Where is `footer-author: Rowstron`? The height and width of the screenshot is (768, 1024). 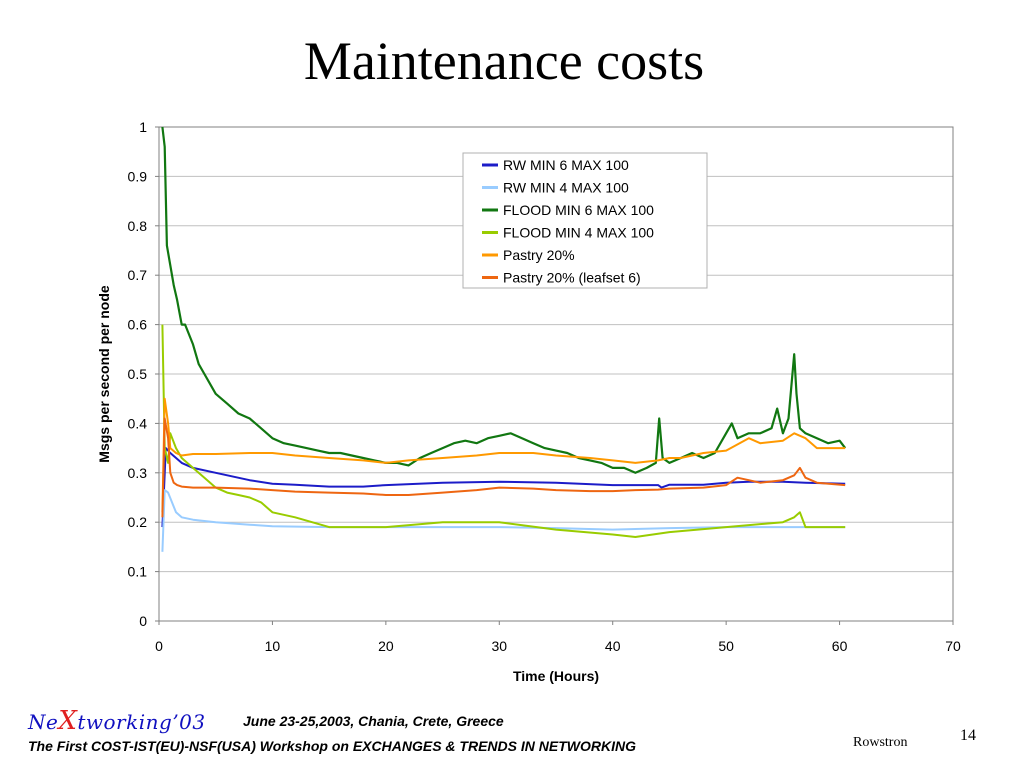 footer-author: Rowstron is located at coordinates (880, 742).